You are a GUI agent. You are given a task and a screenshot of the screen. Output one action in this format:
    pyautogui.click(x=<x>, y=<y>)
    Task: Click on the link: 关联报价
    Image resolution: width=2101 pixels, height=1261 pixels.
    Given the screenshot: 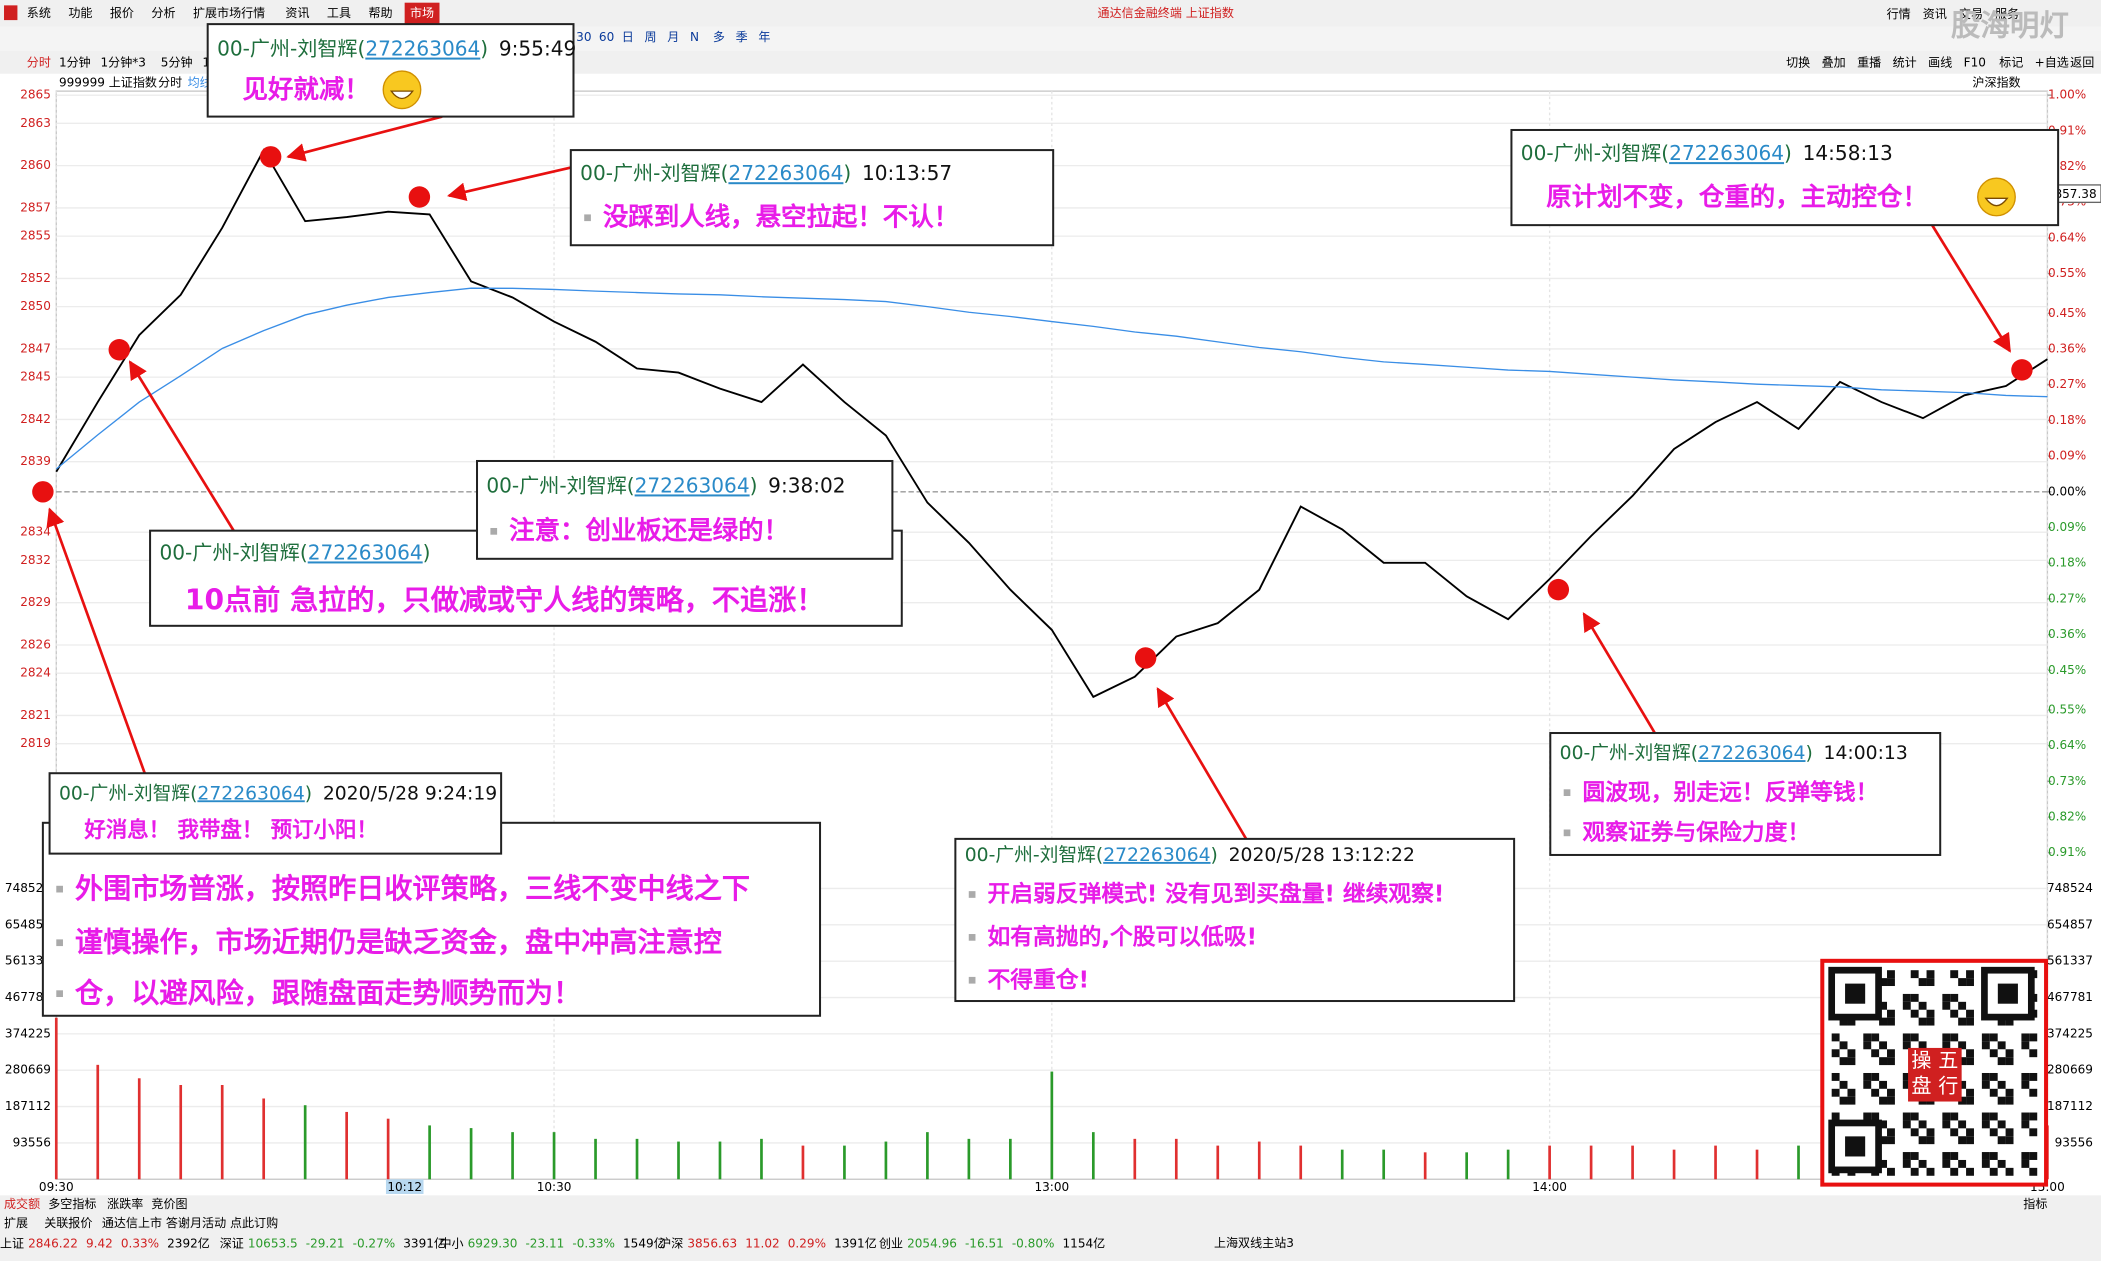 What is the action you would take?
    pyautogui.click(x=68, y=1222)
    